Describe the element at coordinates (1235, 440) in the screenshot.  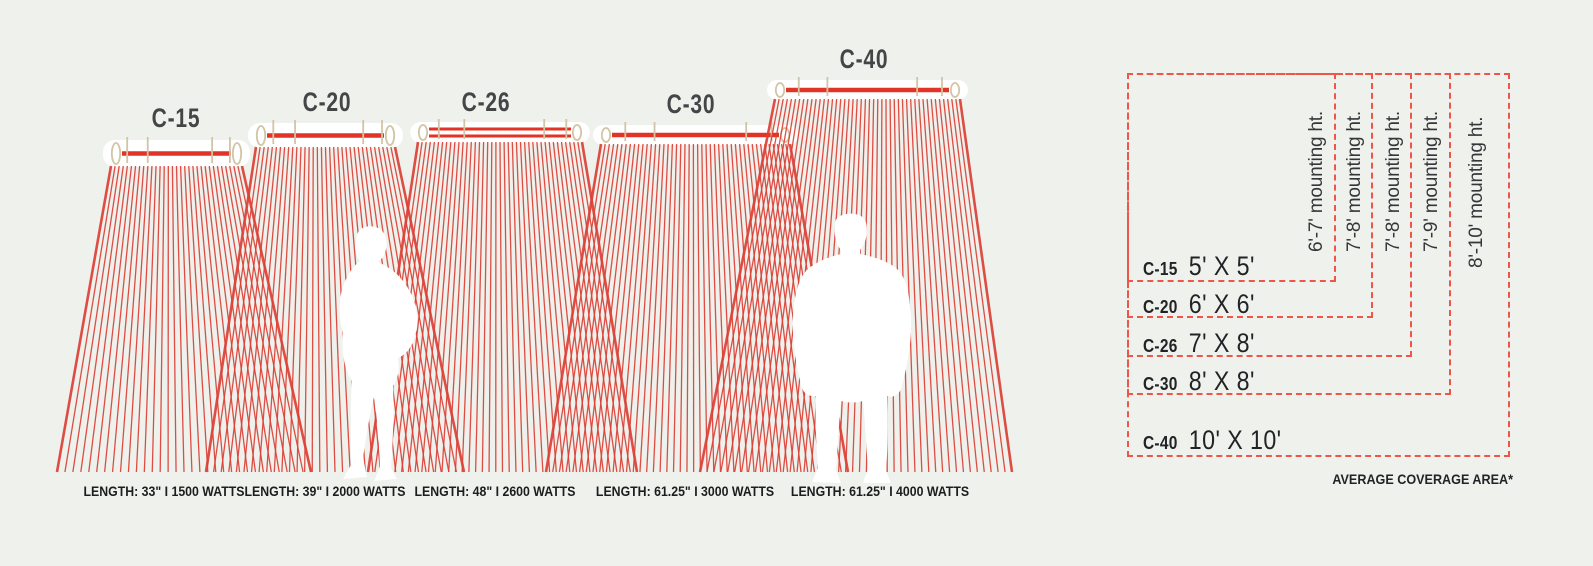
I see `coverage-size-value: 10' X 10'` at that location.